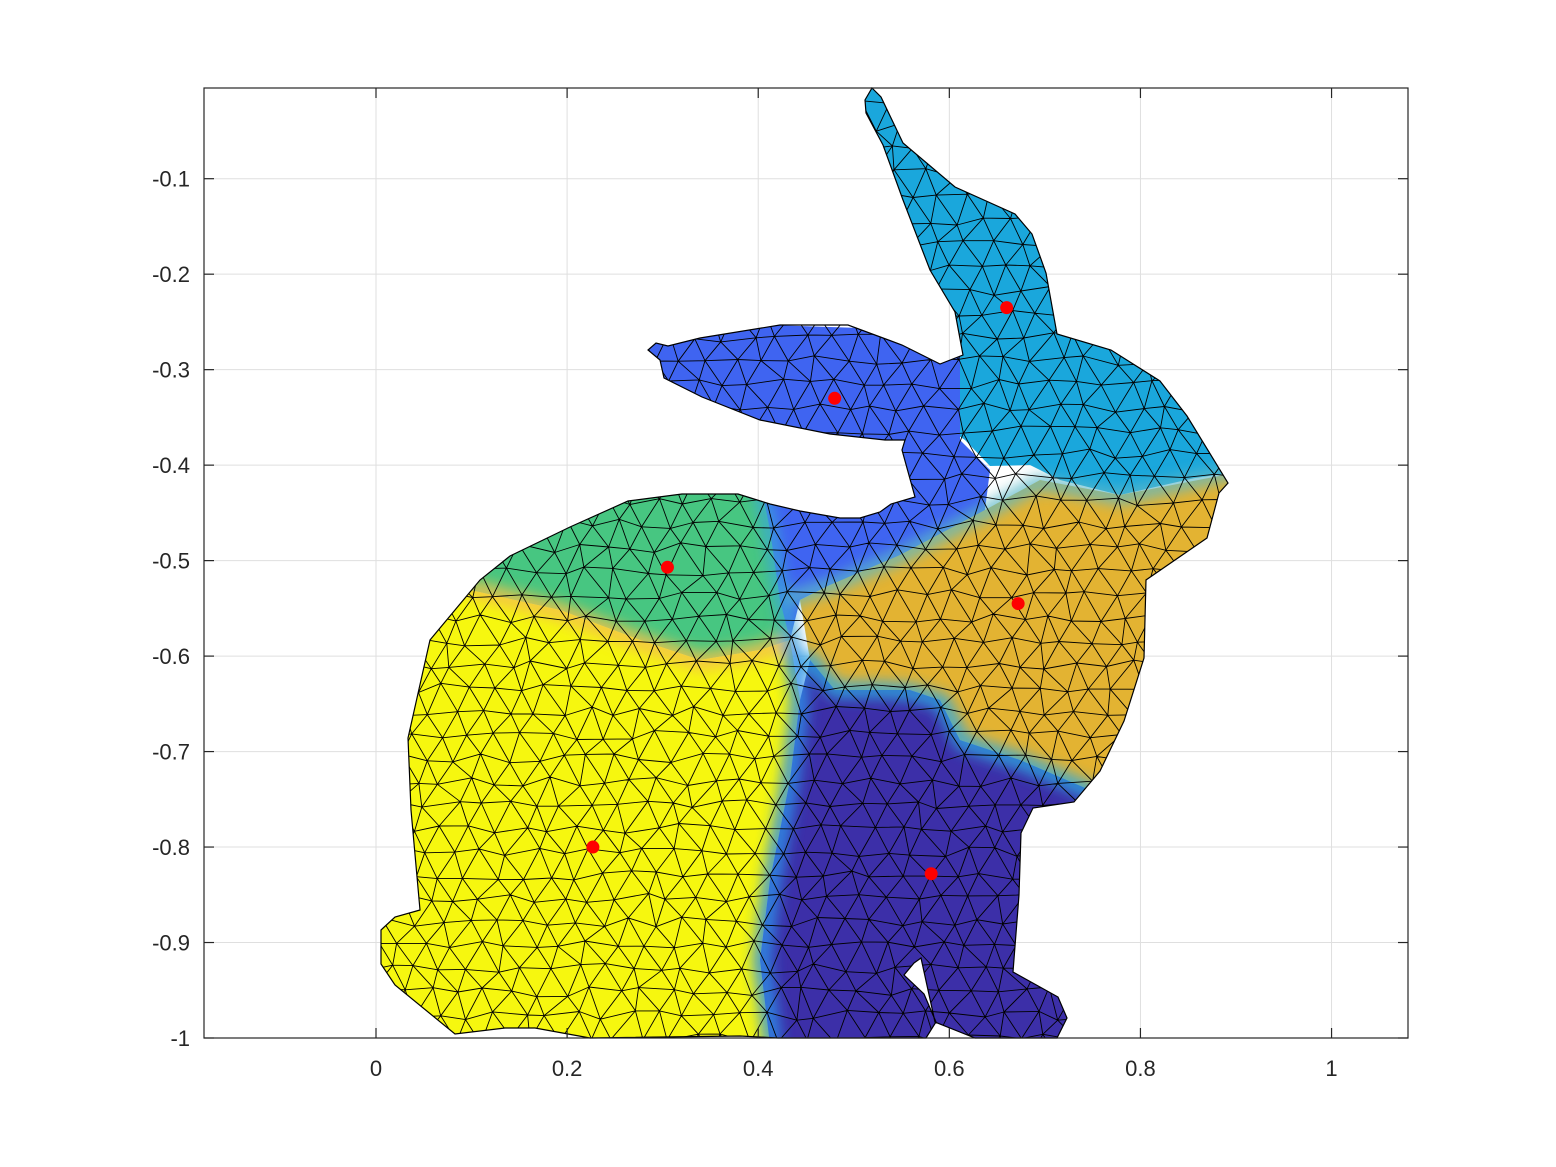  I want to click on seed-points, so click(805, 591).